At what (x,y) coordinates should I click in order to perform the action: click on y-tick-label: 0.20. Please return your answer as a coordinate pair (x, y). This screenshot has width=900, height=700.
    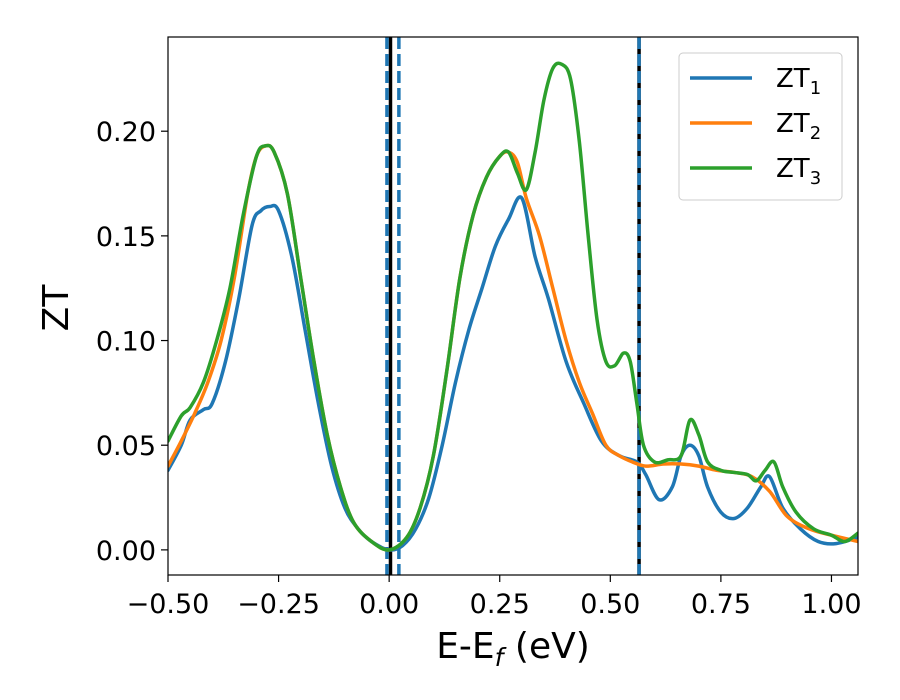
    Looking at the image, I should click on (126, 132).